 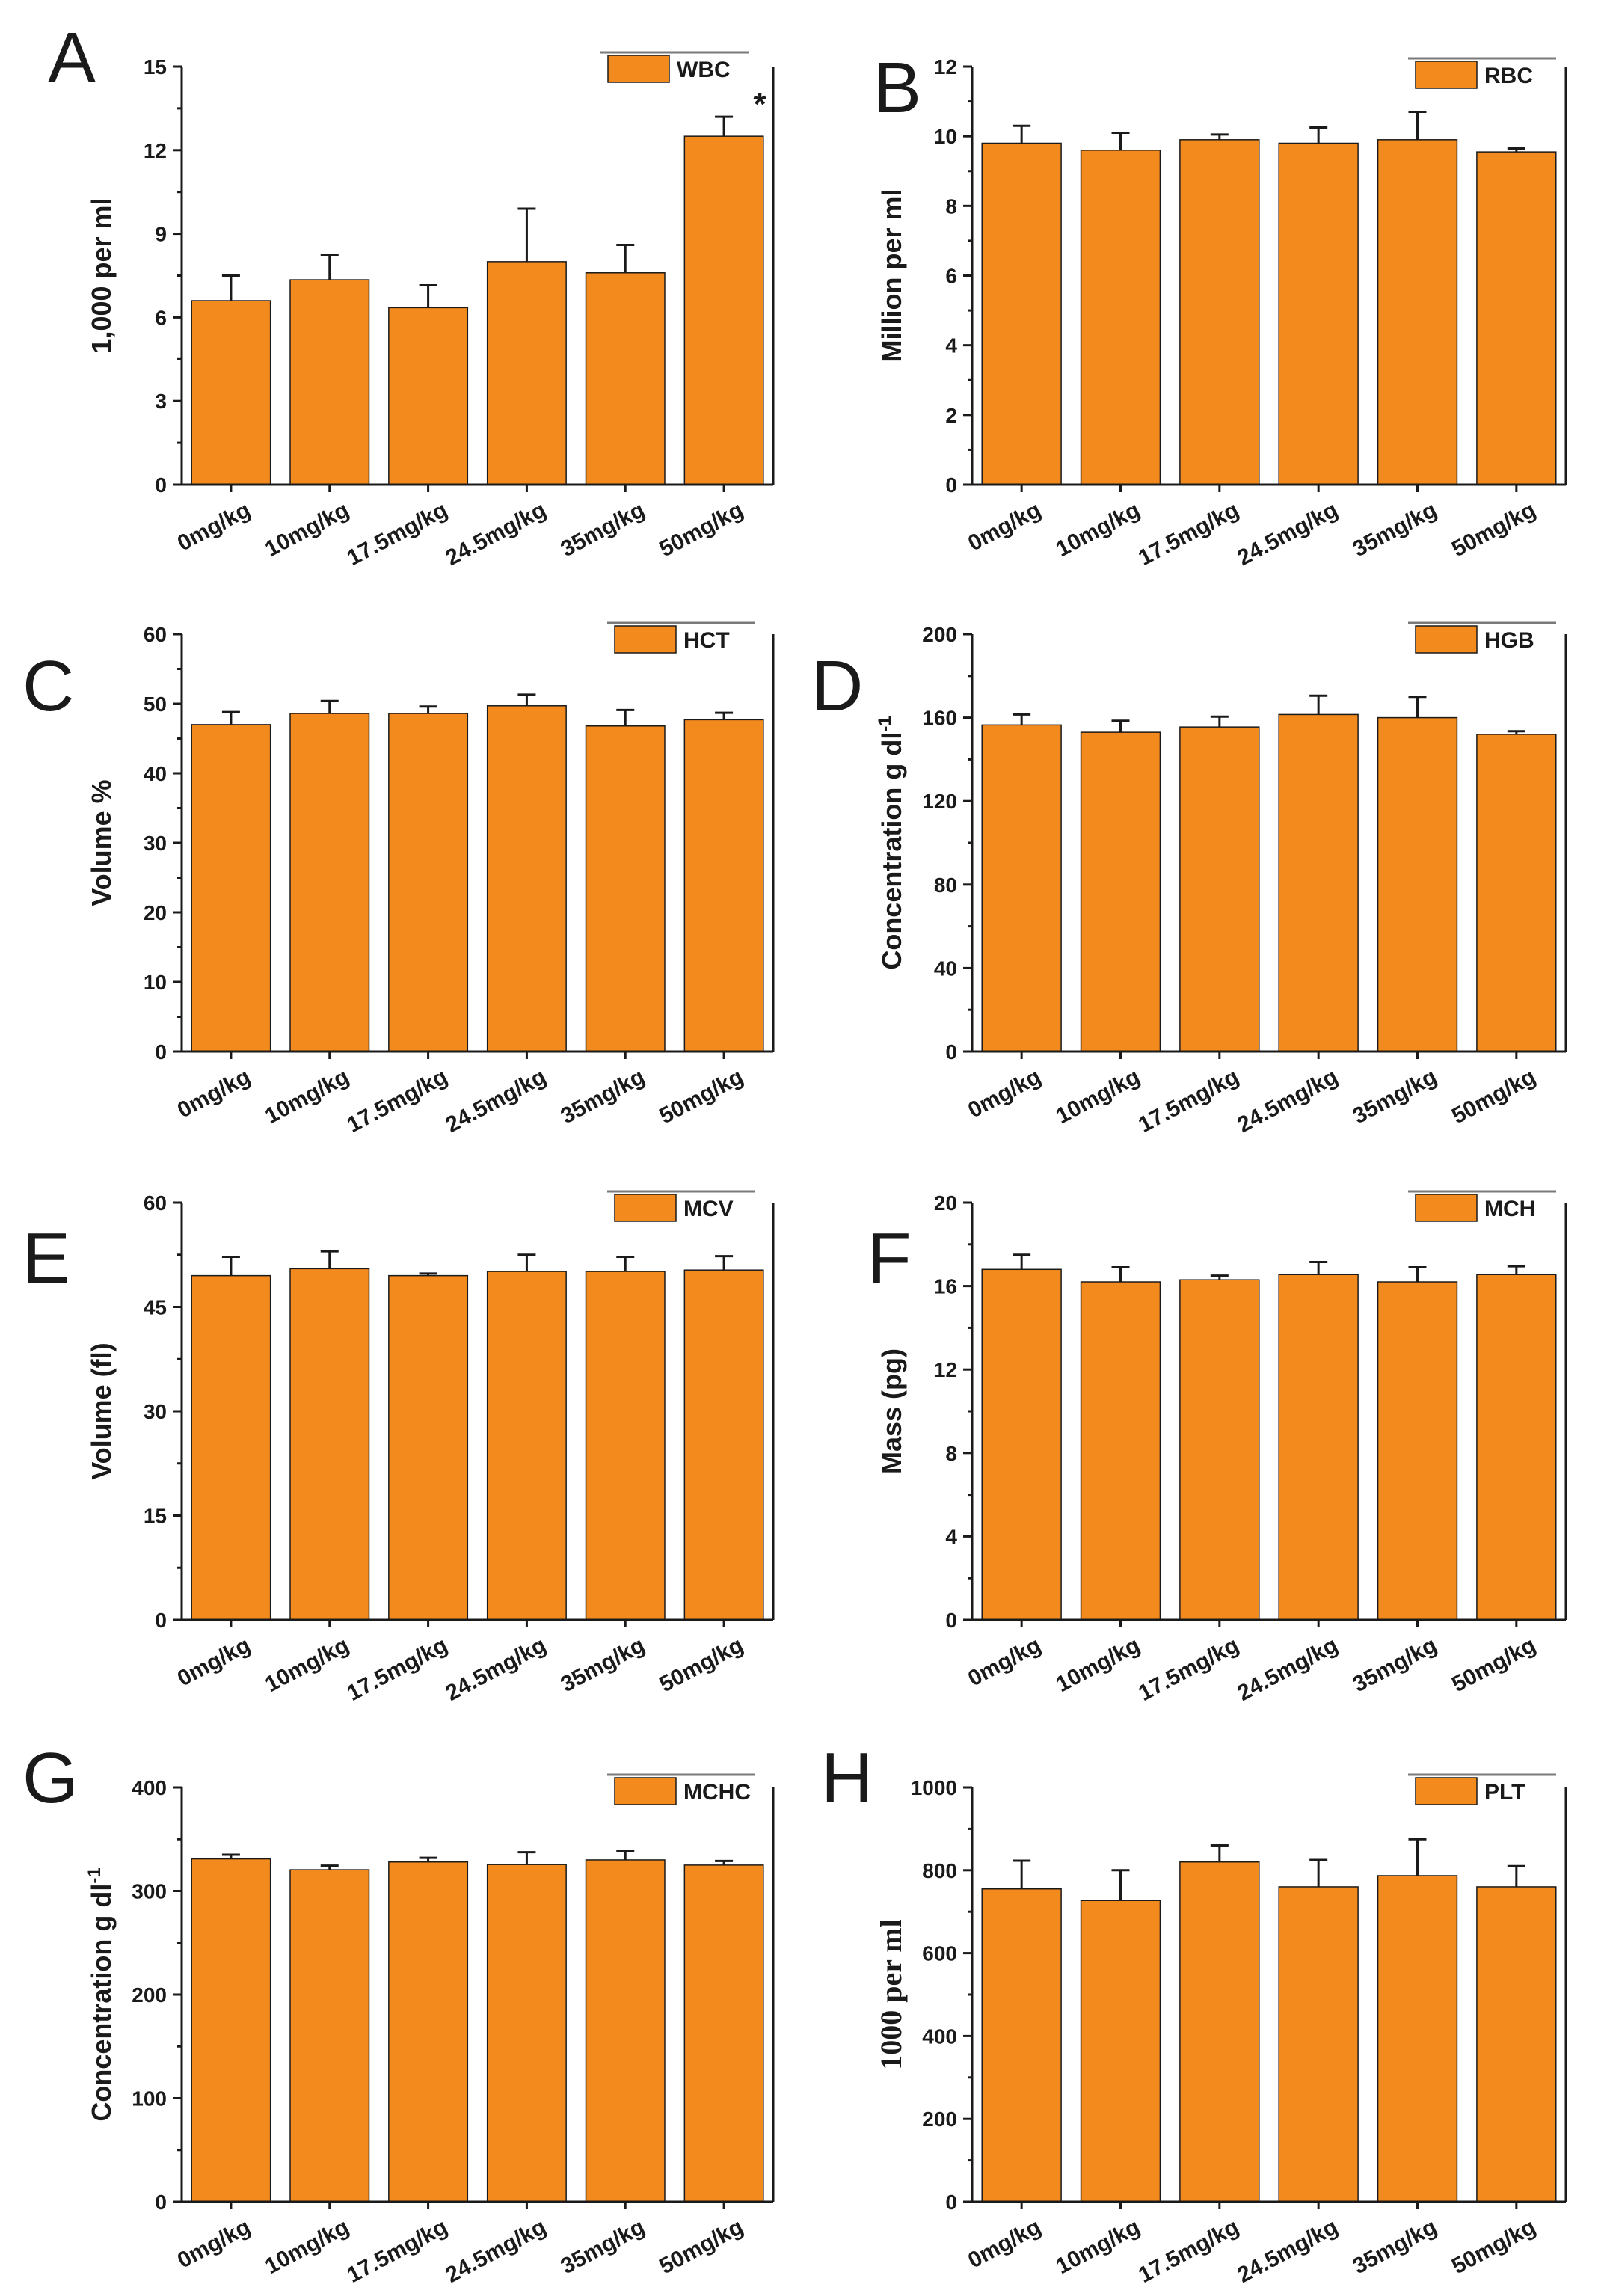 What do you see at coordinates (940, 718) in the screenshot?
I see `y-tick-label: 160` at bounding box center [940, 718].